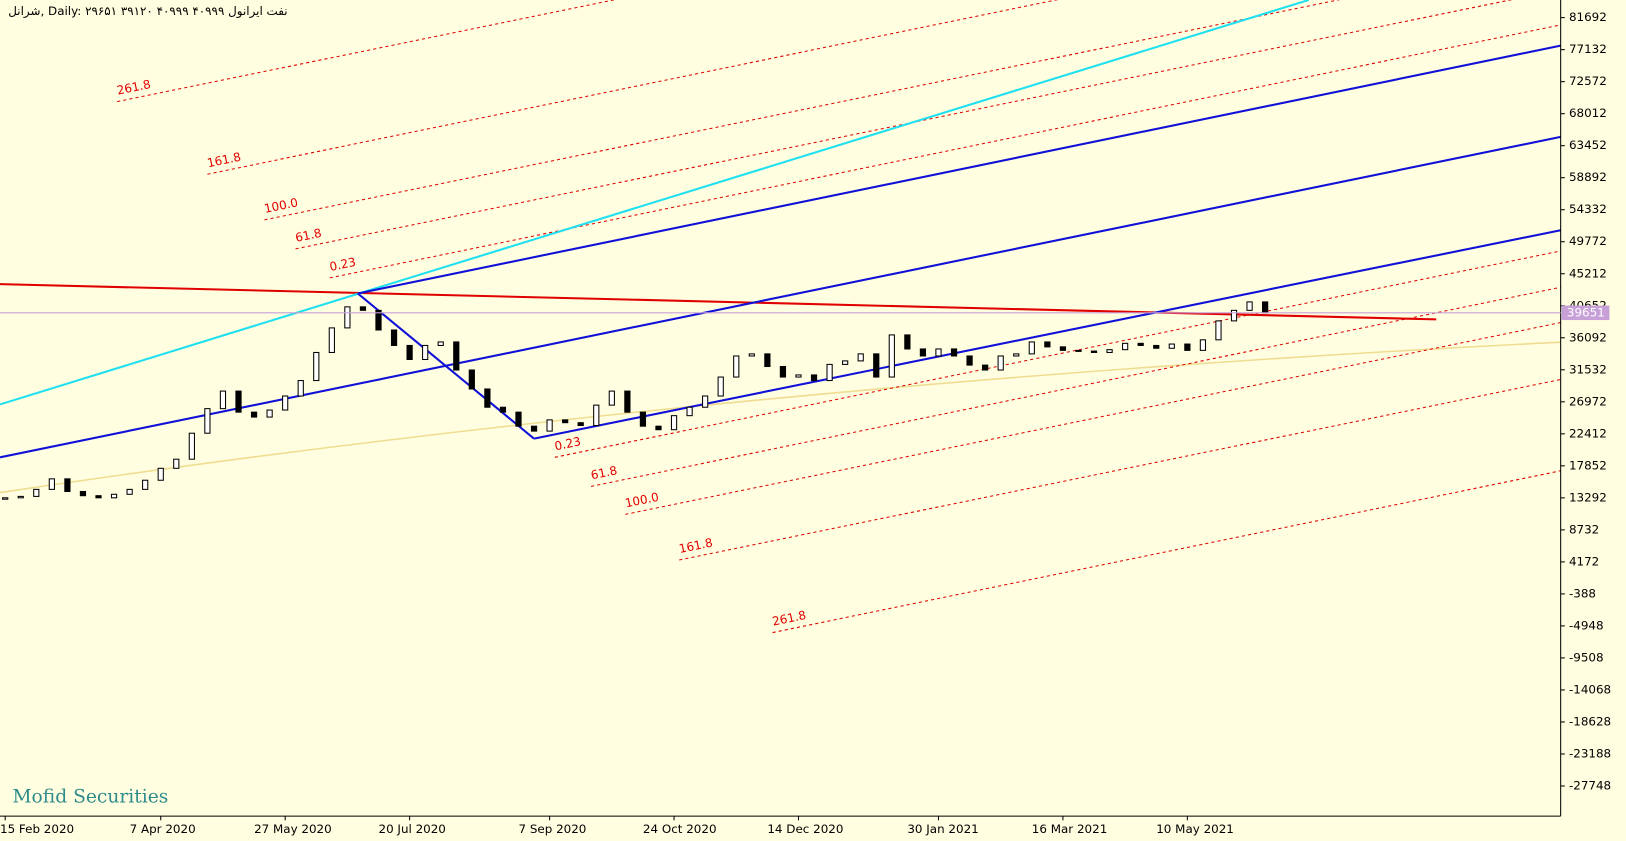 Image resolution: width=1626 pixels, height=841 pixels. I want to click on y-tick-label: -18628, so click(1590, 721).